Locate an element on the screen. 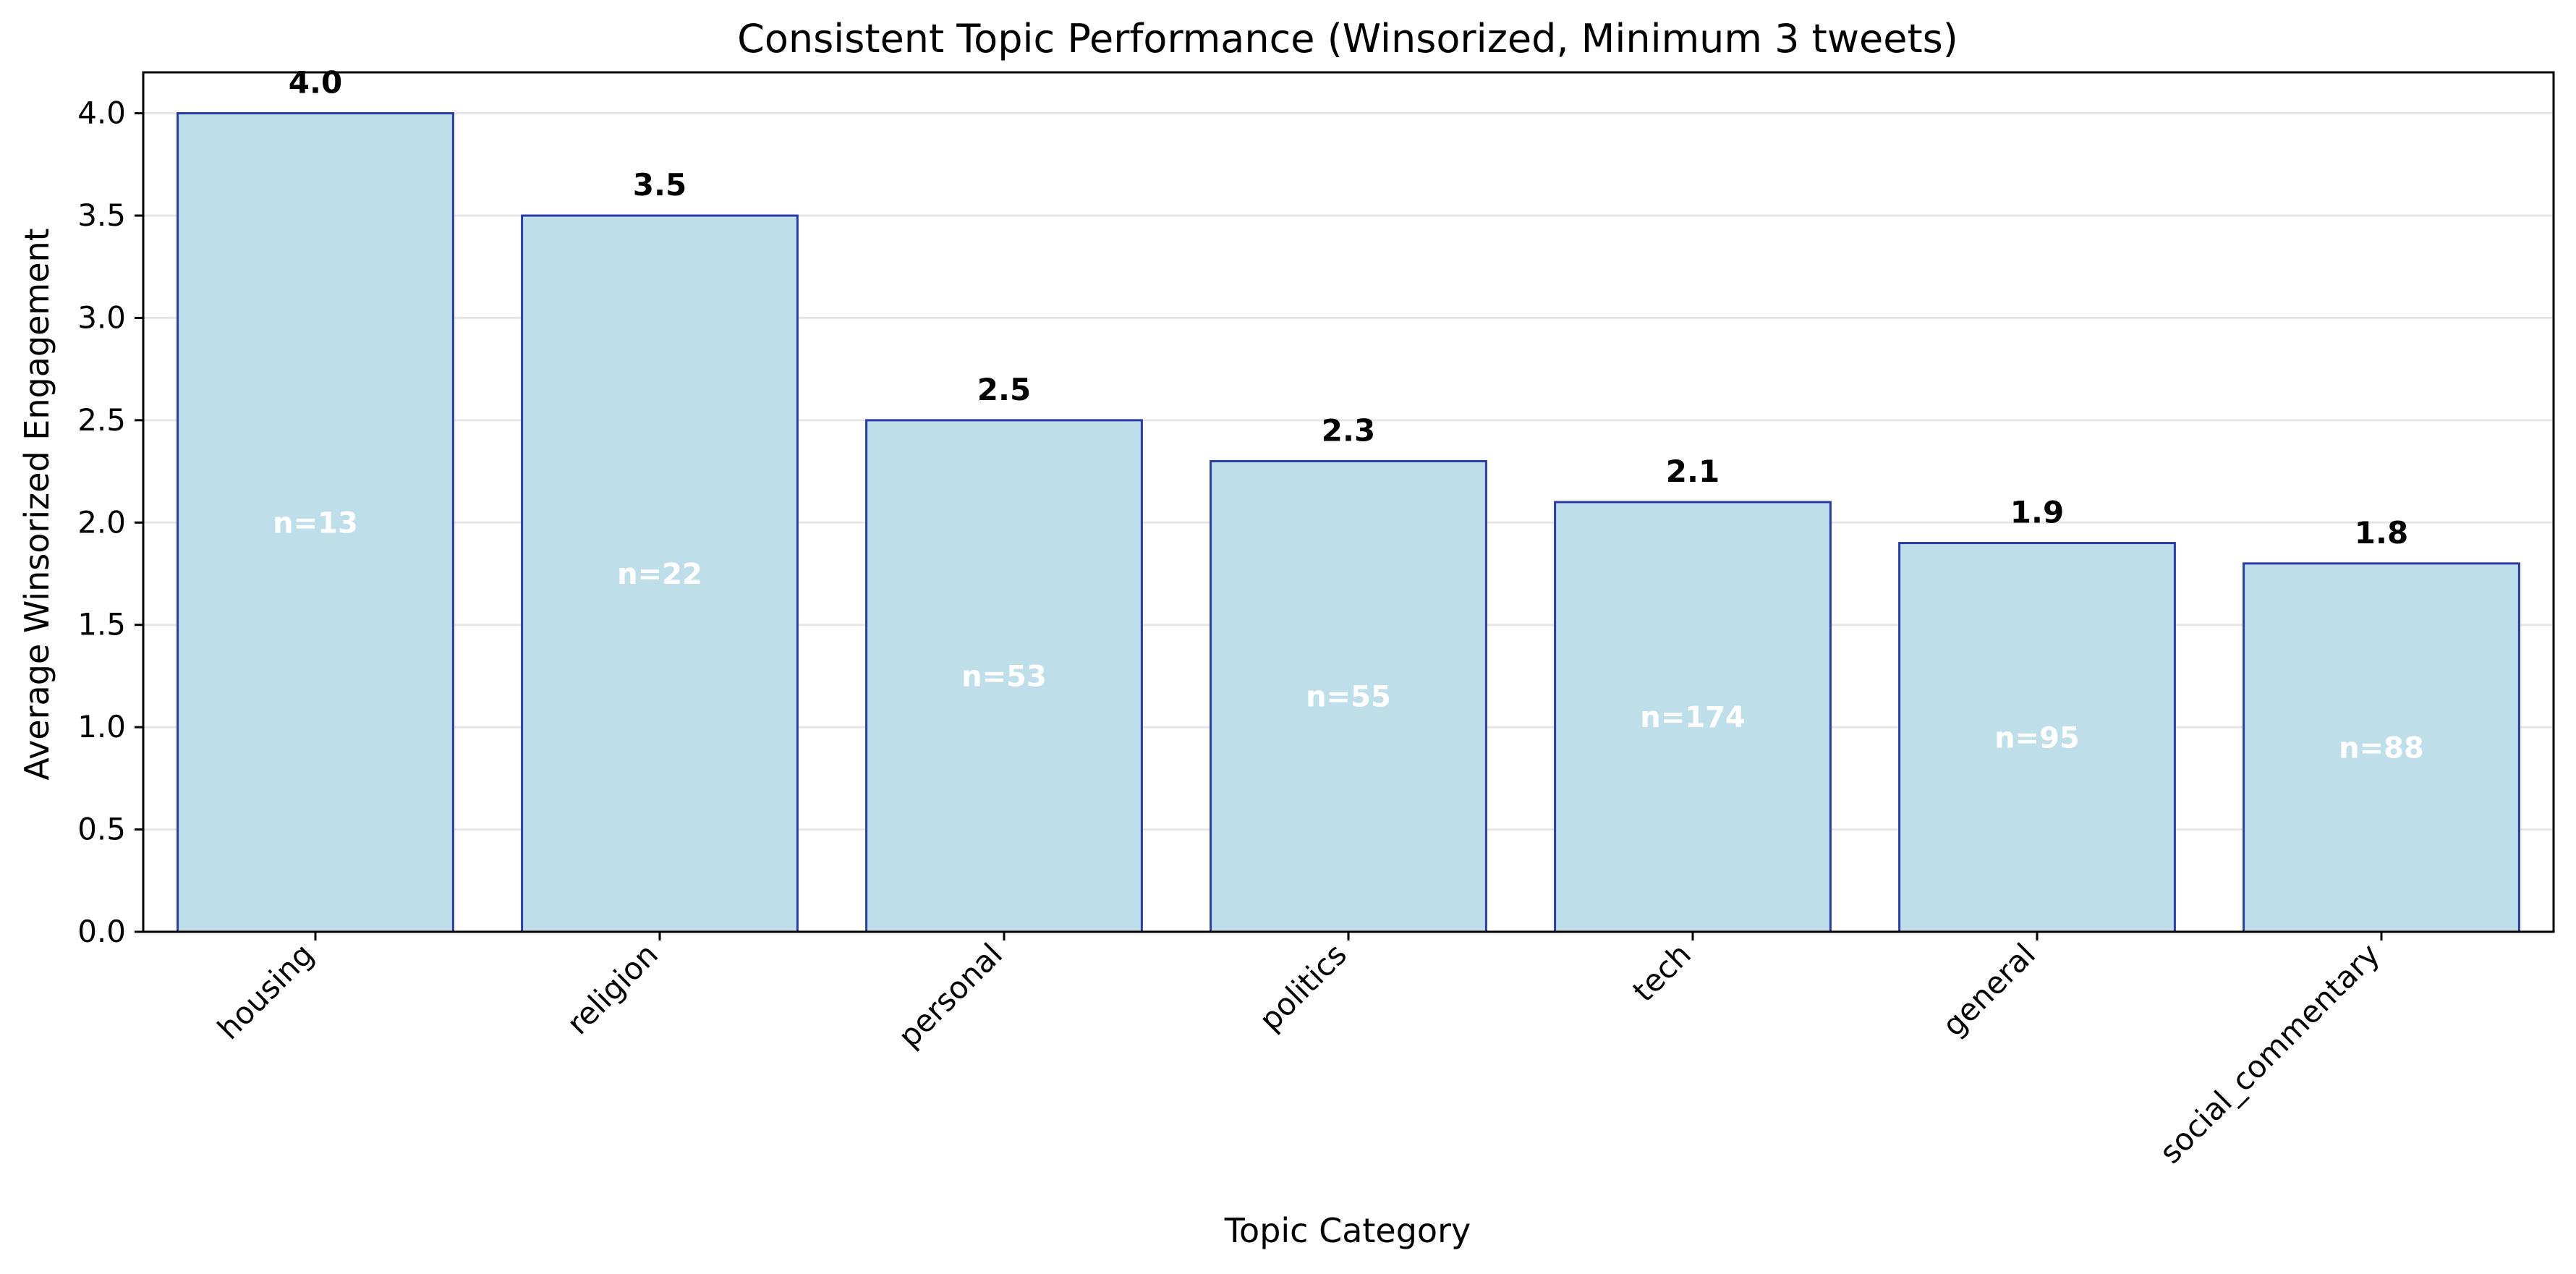  value-label-tech: 2.1 is located at coordinates (1693, 471).